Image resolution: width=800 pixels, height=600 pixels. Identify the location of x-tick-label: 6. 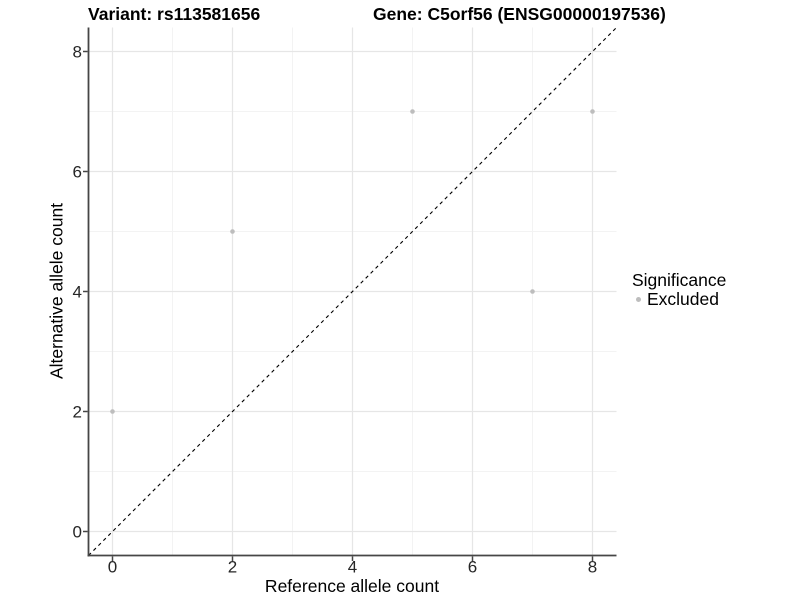
(472, 567).